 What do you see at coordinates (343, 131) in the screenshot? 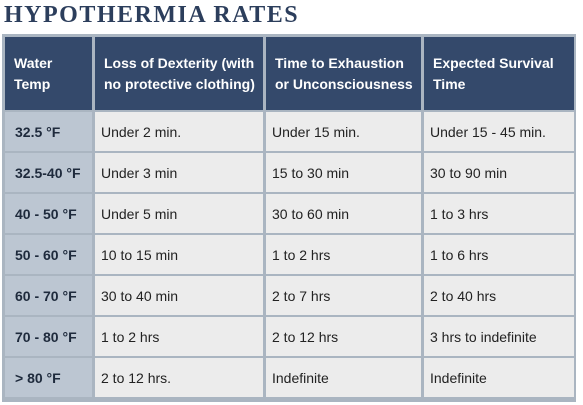
I see `table-cell: Under 15 min.` at bounding box center [343, 131].